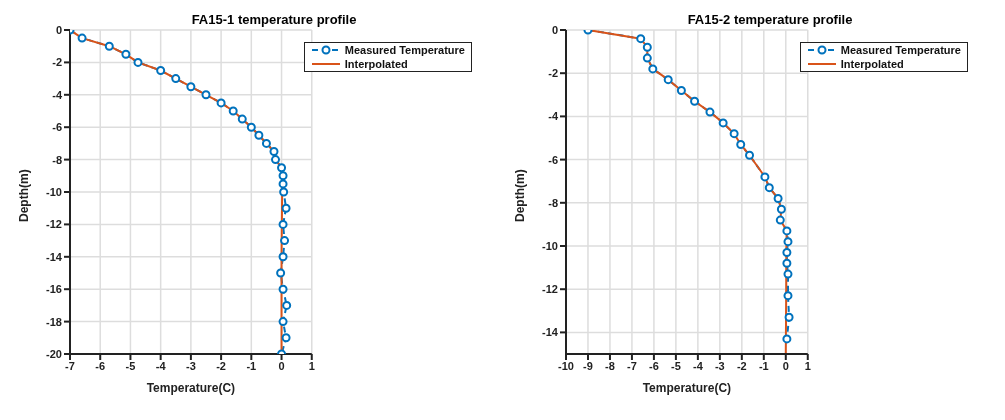 This screenshot has width=1005, height=420. What do you see at coordinates (281, 365) in the screenshot?
I see `x-tick-label: 0` at bounding box center [281, 365].